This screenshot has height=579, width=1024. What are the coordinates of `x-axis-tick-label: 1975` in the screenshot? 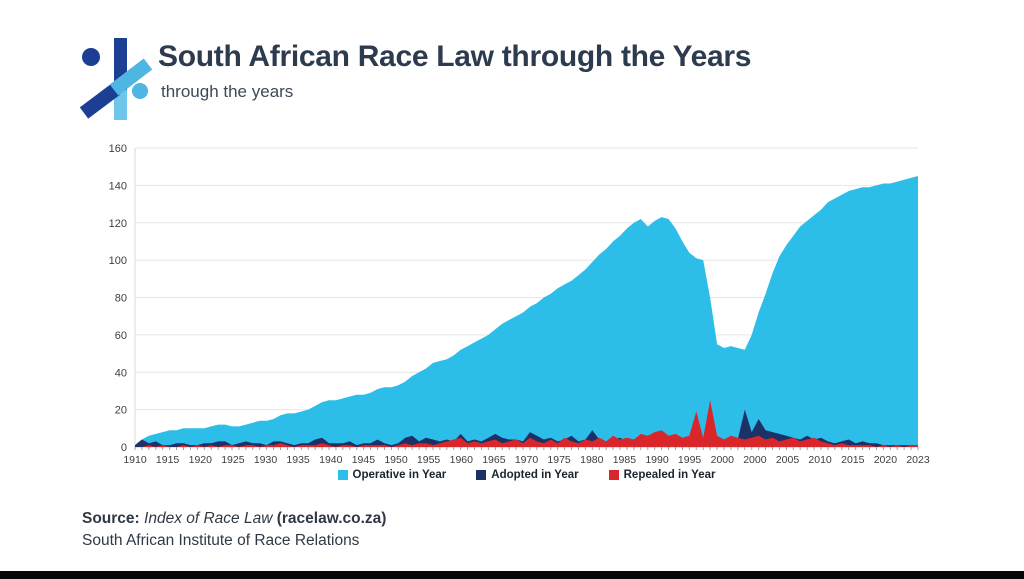 It's located at (559, 460).